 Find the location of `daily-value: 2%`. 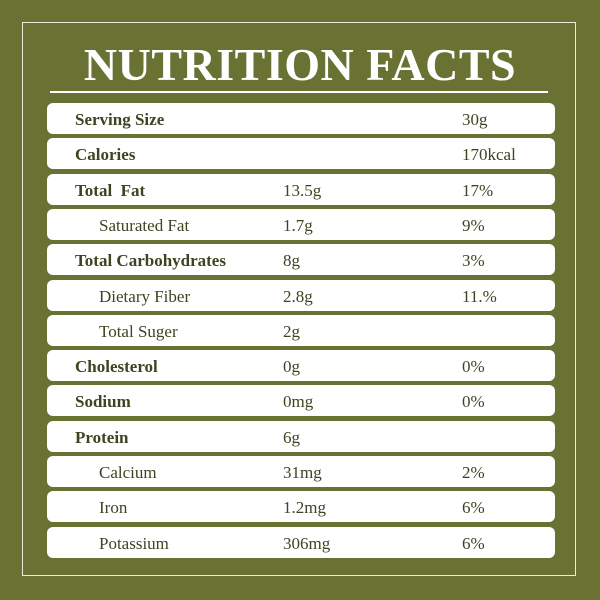

daily-value: 2% is located at coordinates (473, 472).